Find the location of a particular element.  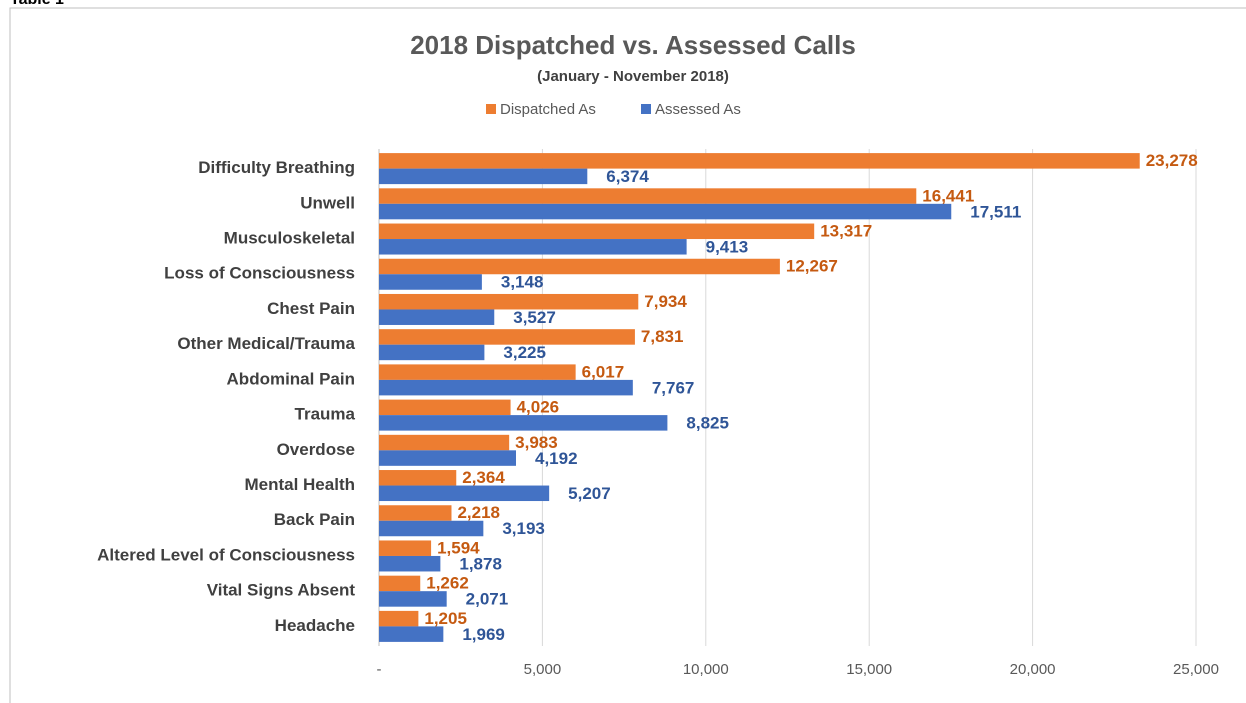

data-label: 2,071 is located at coordinates (487, 599).